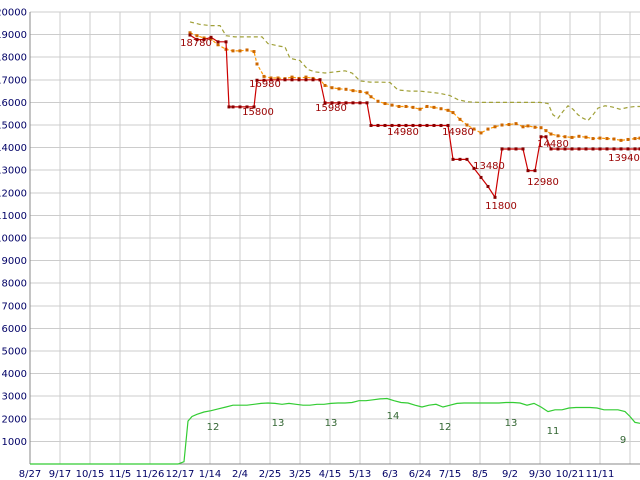 Image resolution: width=640 pixels, height=480 pixels. I want to click on price-annotation: 16980, so click(265, 84).